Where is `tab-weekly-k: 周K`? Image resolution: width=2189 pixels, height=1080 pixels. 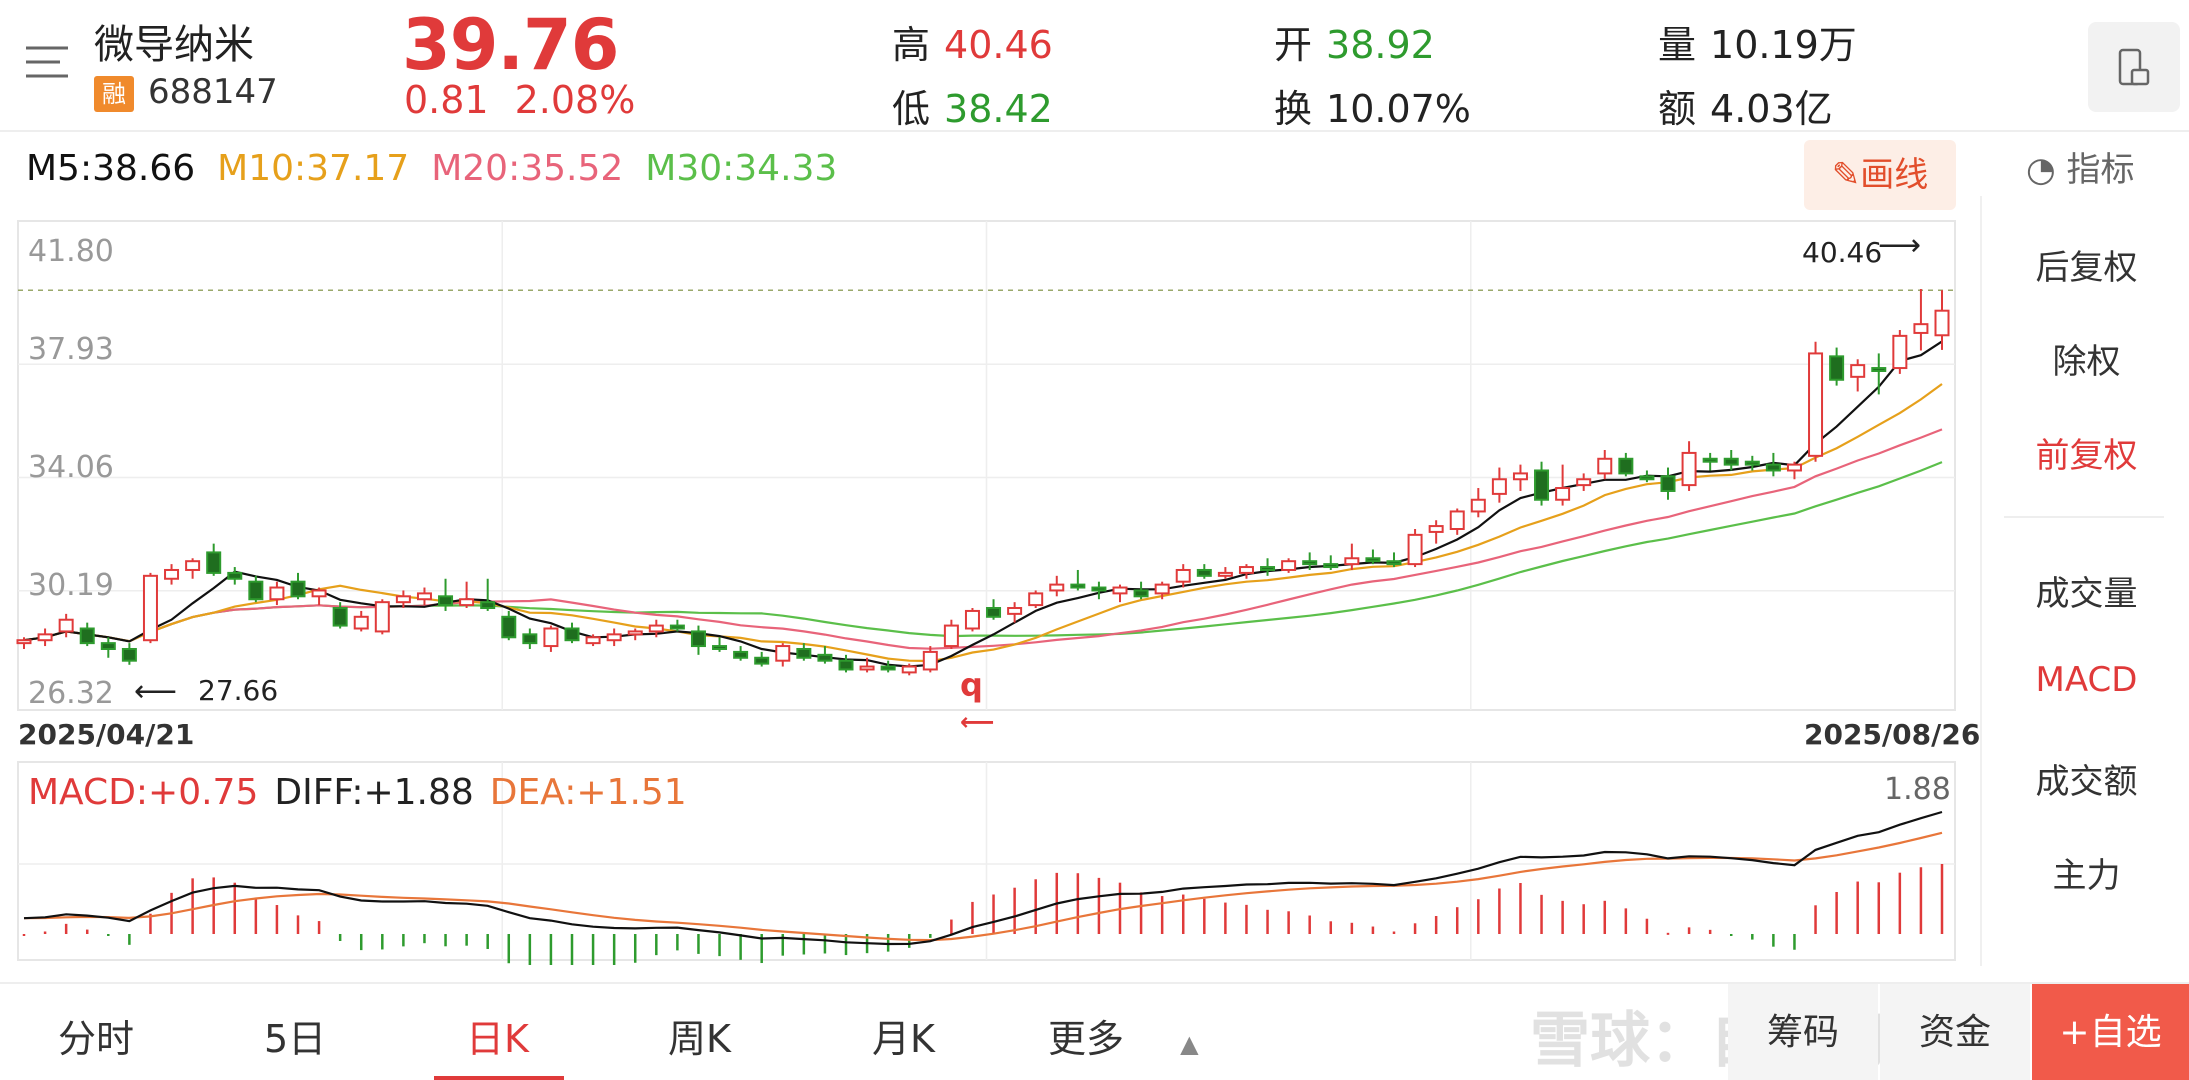
tab-weekly-k: 周K is located at coordinates (699, 1039).